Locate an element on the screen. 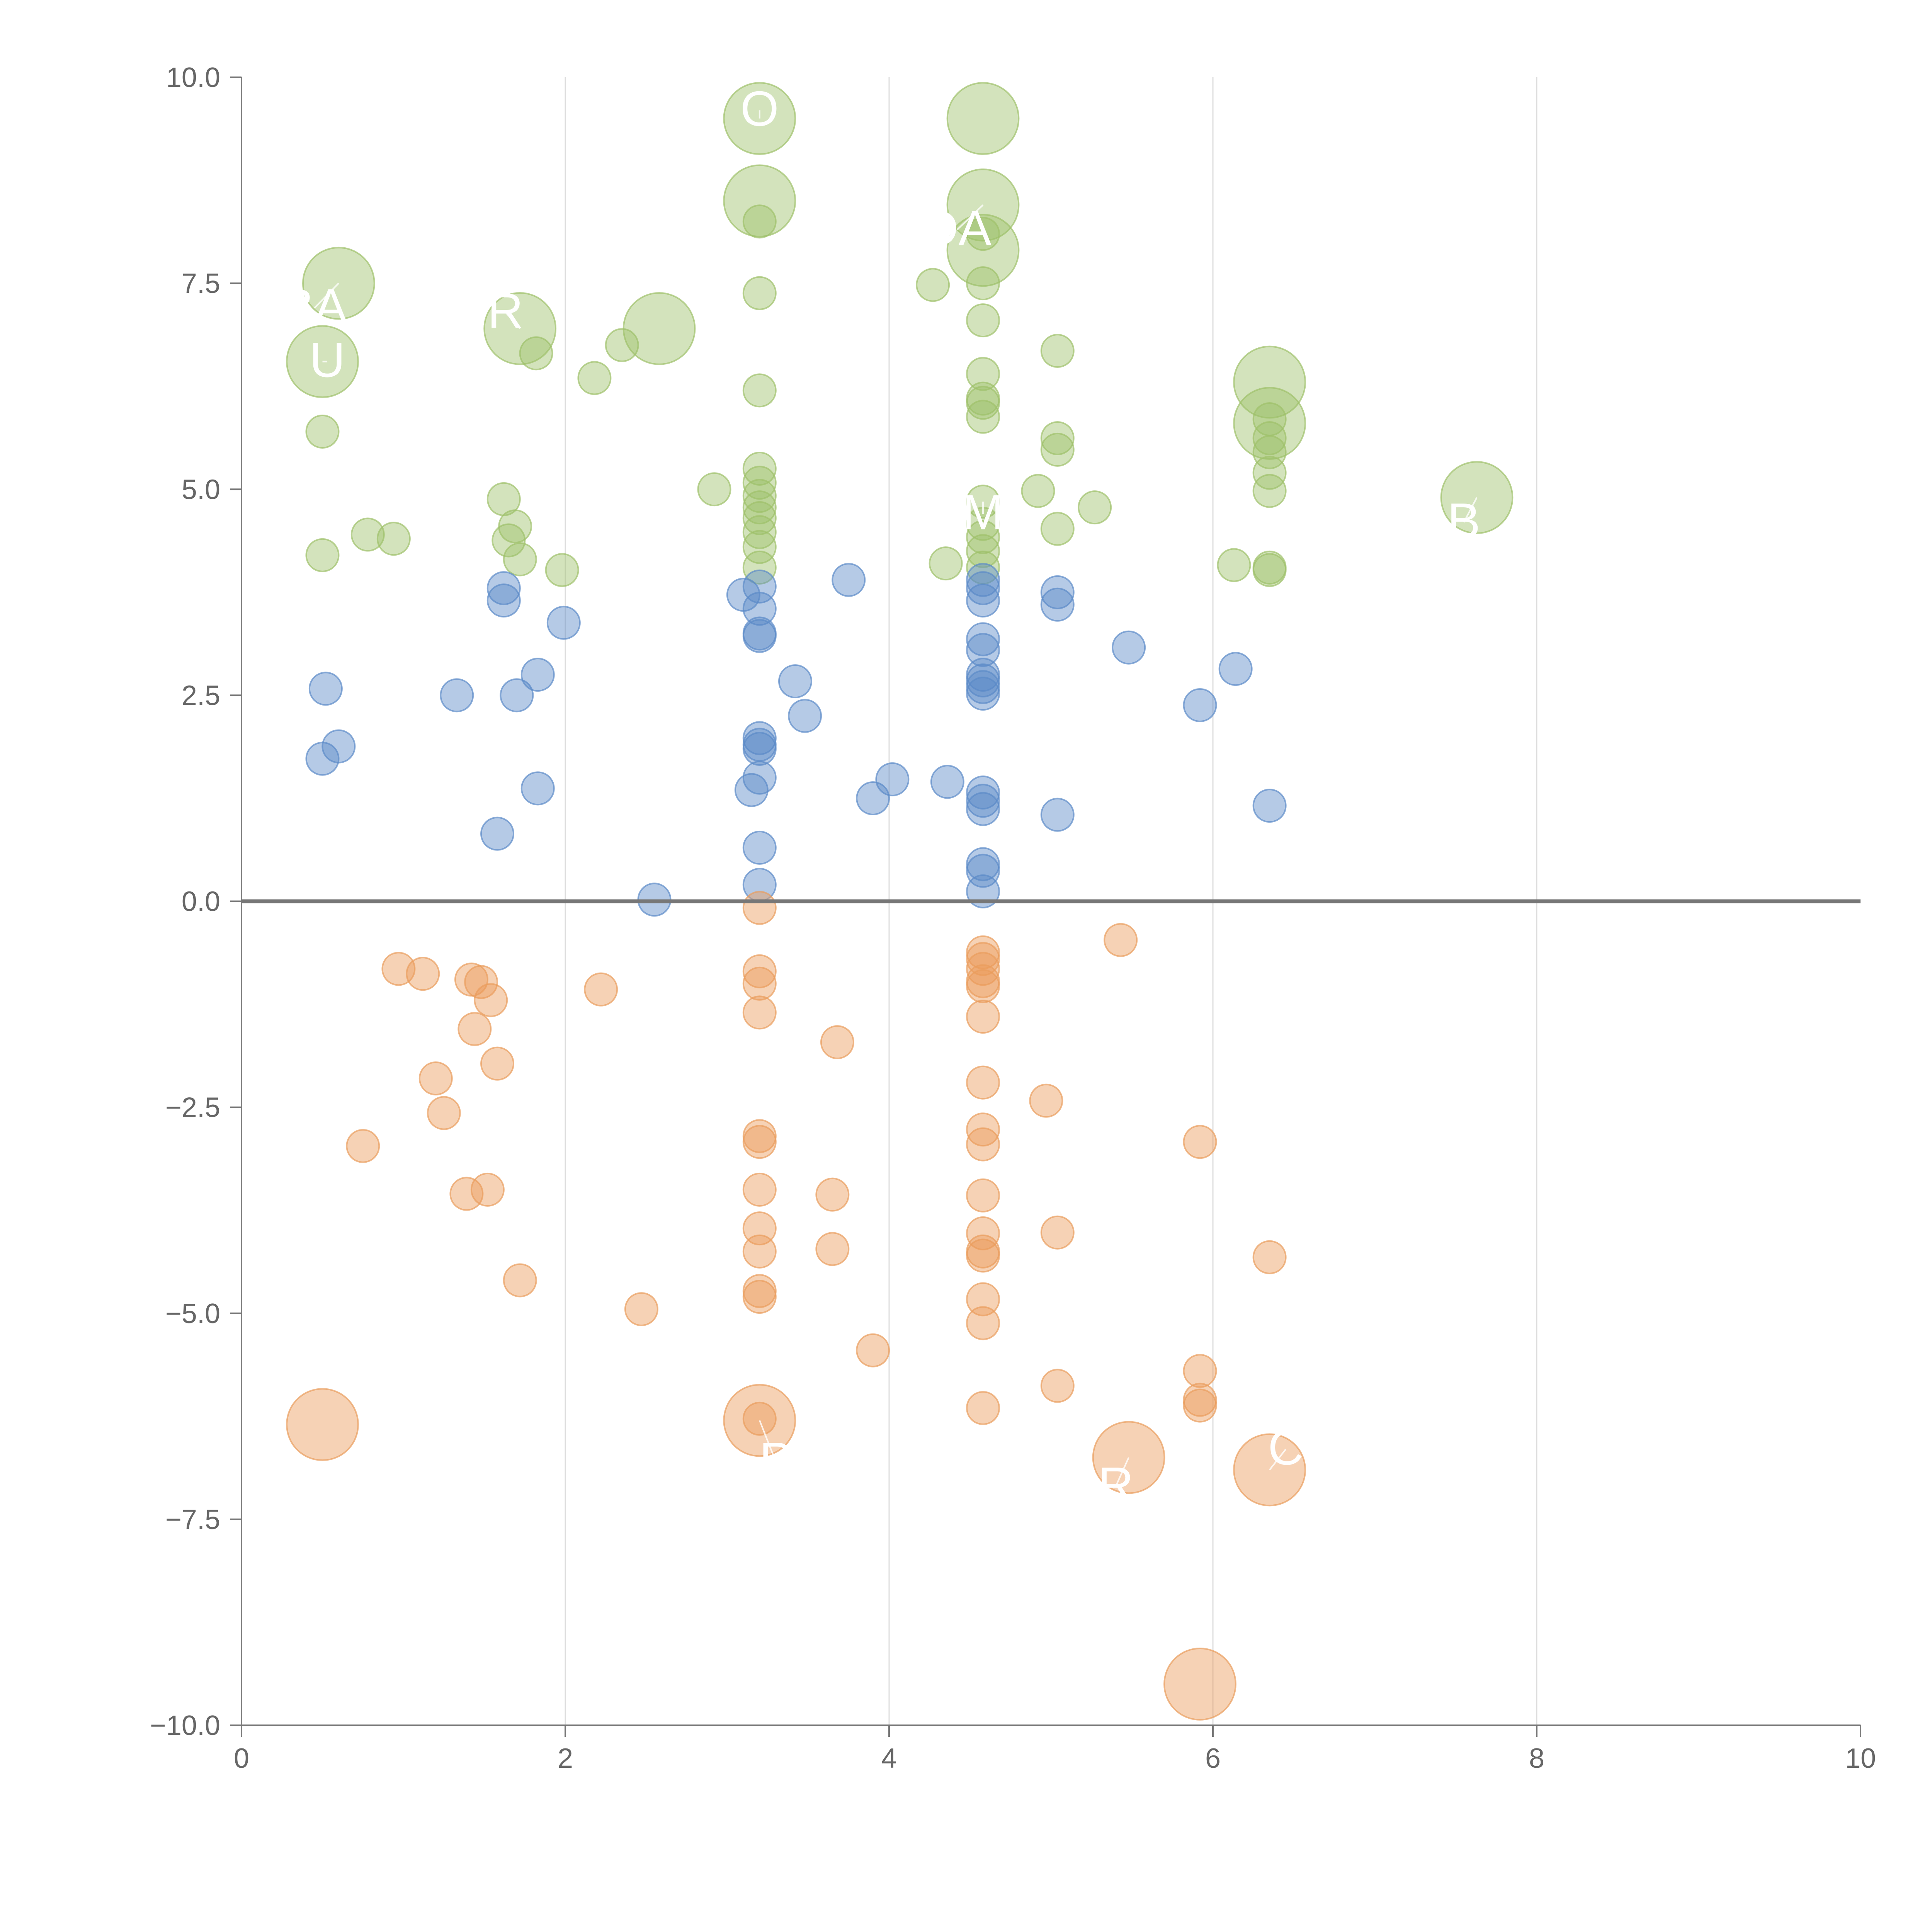 Image resolution: width=1932 pixels, height=1932 pixels. y-tick-label: −7.5 is located at coordinates (192, 1519).